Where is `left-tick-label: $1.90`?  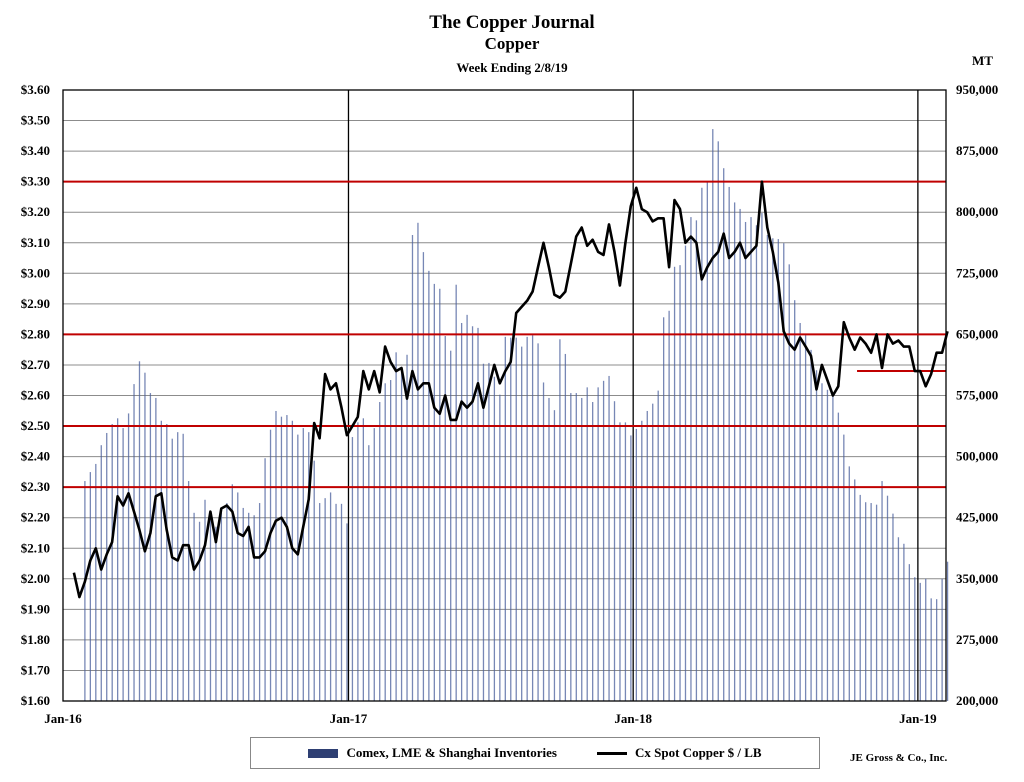
left-tick-label: $1.90 is located at coordinates (35, 608).